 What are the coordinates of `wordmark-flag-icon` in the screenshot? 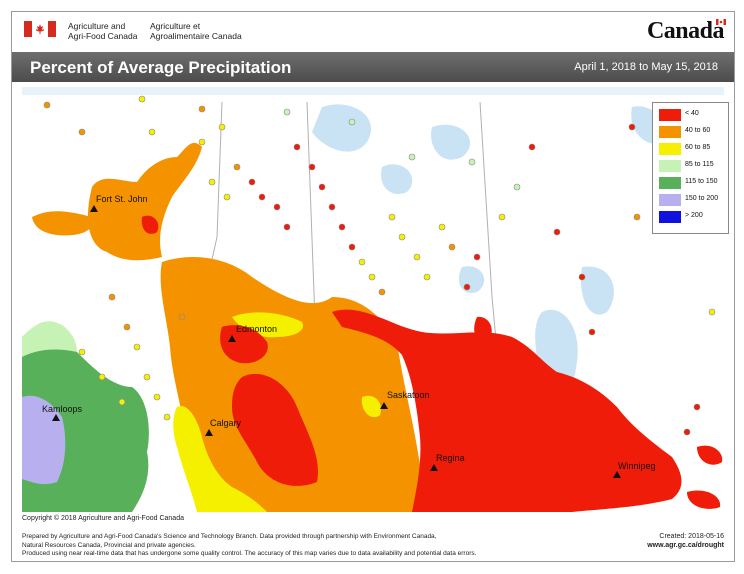 It's located at (721, 22).